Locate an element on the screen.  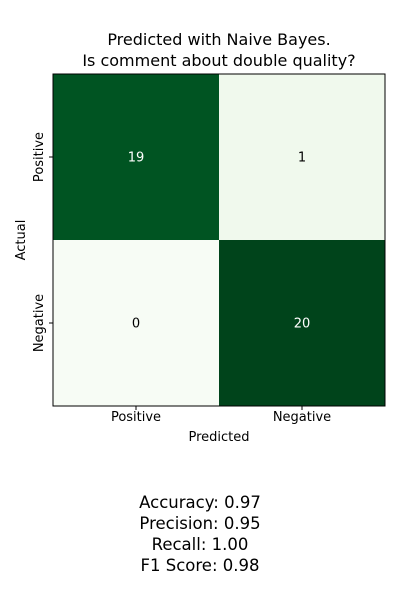
accuracy-text: Accuracy: 0.97 is located at coordinates (200, 502).